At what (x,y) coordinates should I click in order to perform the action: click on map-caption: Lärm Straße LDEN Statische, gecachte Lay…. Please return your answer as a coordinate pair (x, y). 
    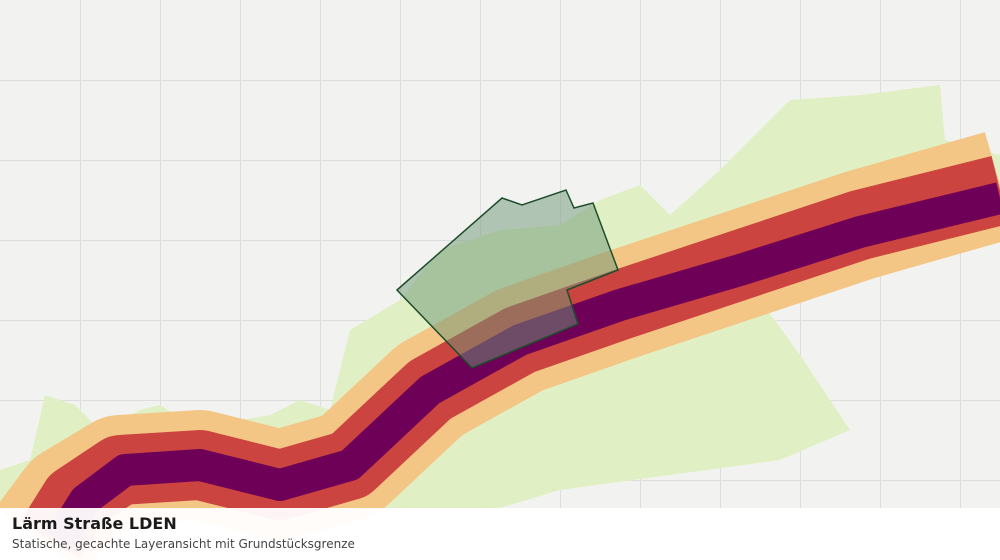
    Looking at the image, I should click on (500, 534).